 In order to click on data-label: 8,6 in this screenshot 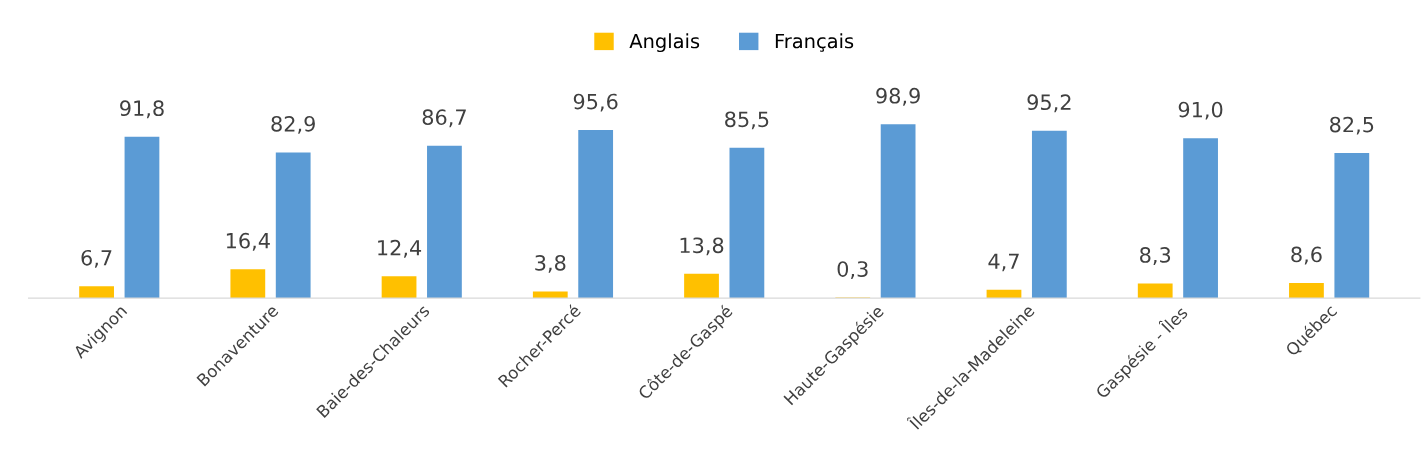, I will do `click(1306, 255)`.